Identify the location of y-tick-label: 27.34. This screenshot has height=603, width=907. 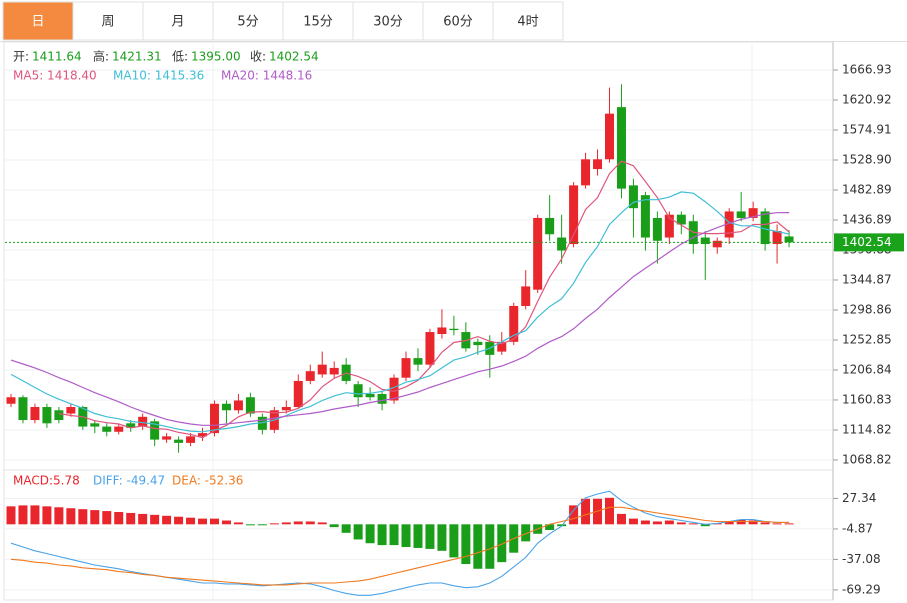
(859, 498).